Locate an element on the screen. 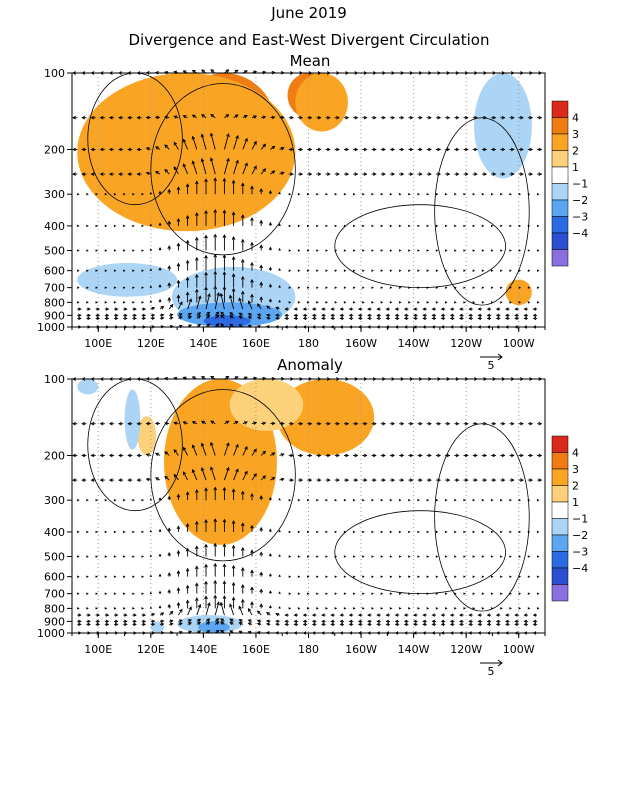 This screenshot has width=618, height=800. vector-shaft is located at coordinates (204, 142).